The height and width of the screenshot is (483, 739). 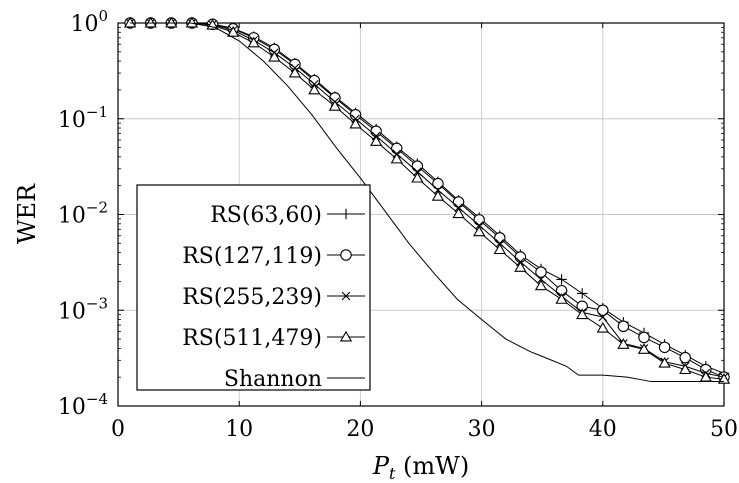 I want to click on x-axis-label-subscript: t, so click(x=392, y=473).